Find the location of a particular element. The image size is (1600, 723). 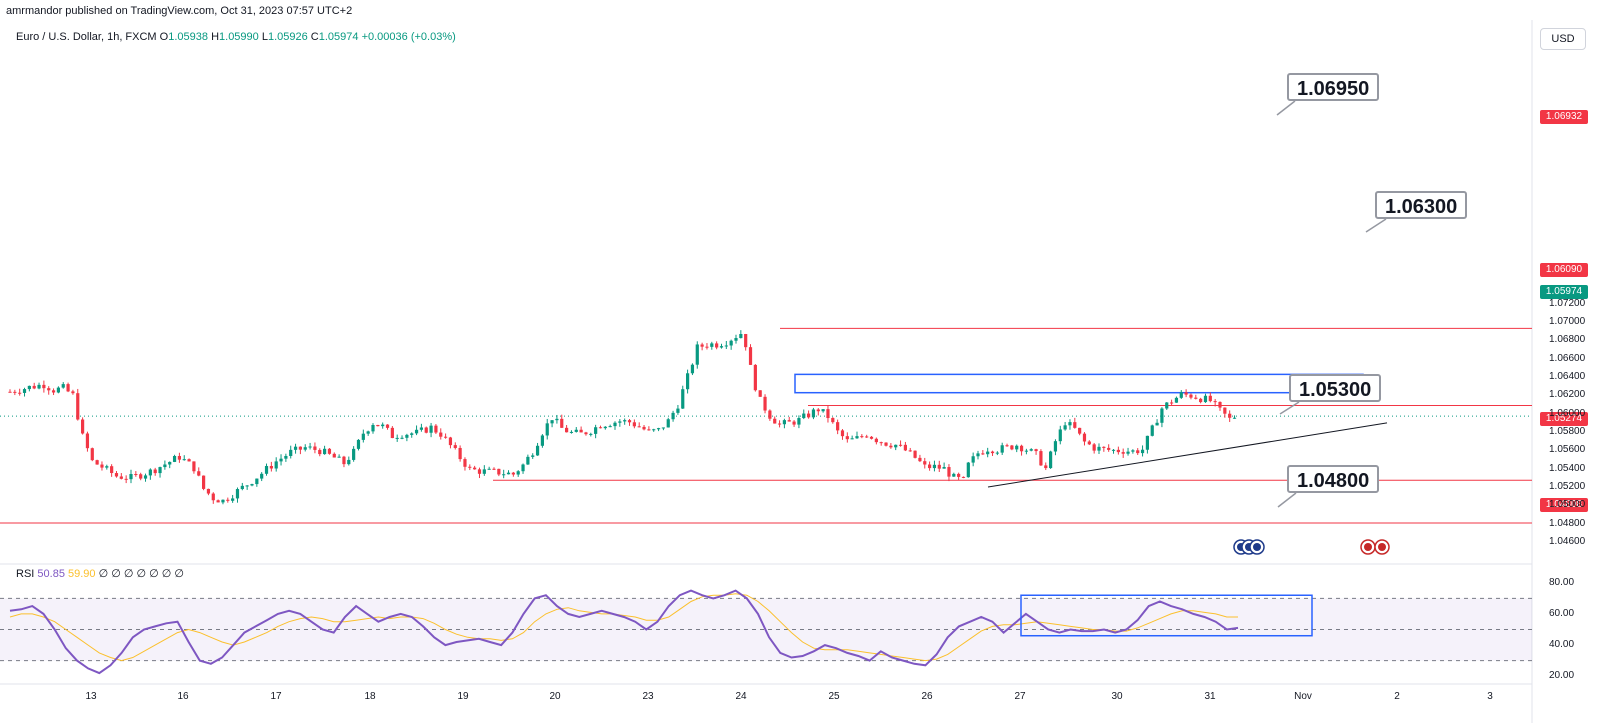

time-tick-label: 17 is located at coordinates (276, 696).